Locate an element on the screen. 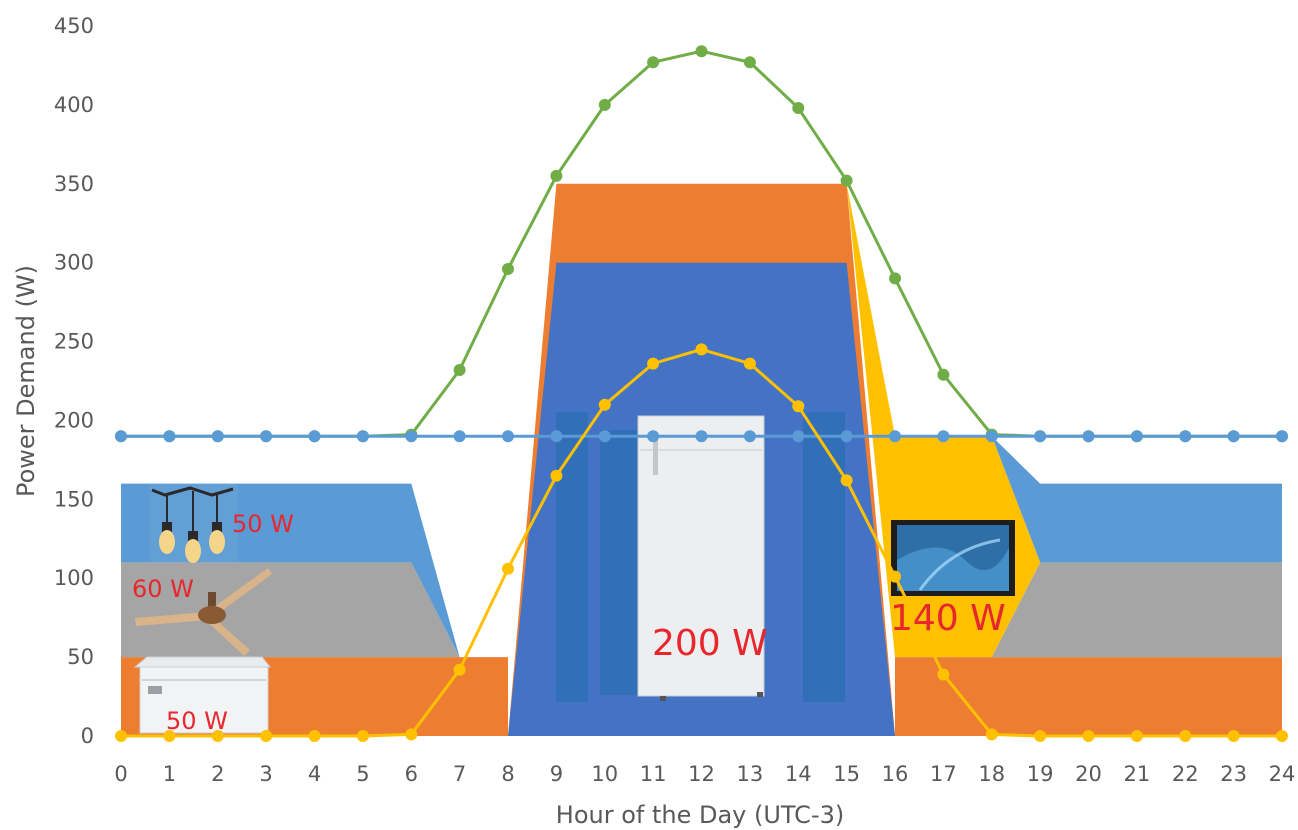 The image size is (1298, 830). x-tick-label: 10 is located at coordinates (604, 774).